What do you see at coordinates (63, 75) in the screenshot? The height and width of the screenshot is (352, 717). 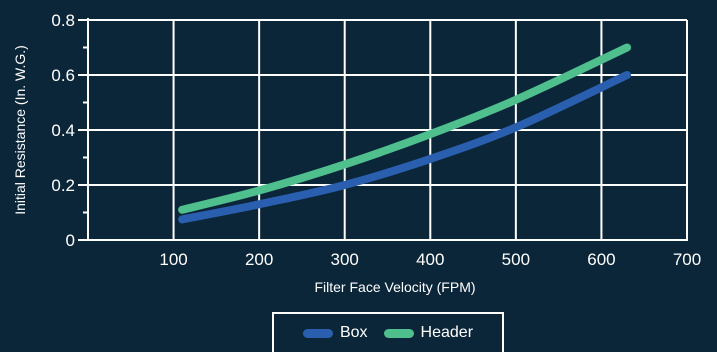 I see `y-tick-label: 0.6` at bounding box center [63, 75].